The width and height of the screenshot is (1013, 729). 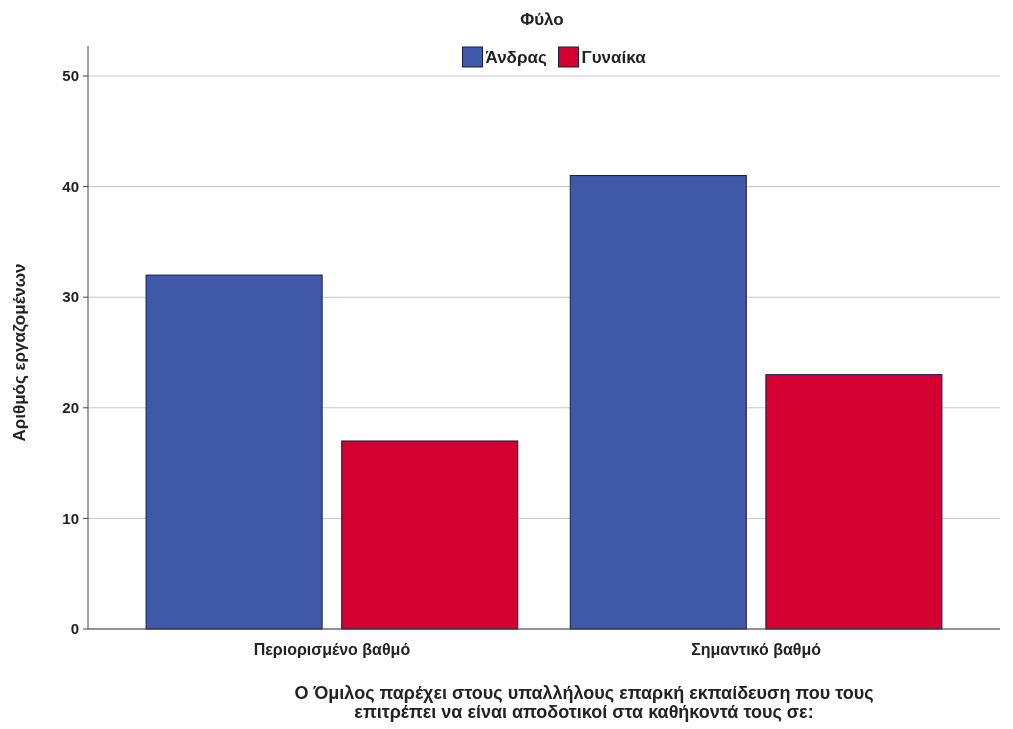 I want to click on x-axis-title: Ο Όμιλος παρέχει στους υπαλλήλους επαρκή εκπαίδευση που τους επιτρέπει να είναι αποδοτικοί στα καθήκοντά τους σε:, so click(x=584, y=702).